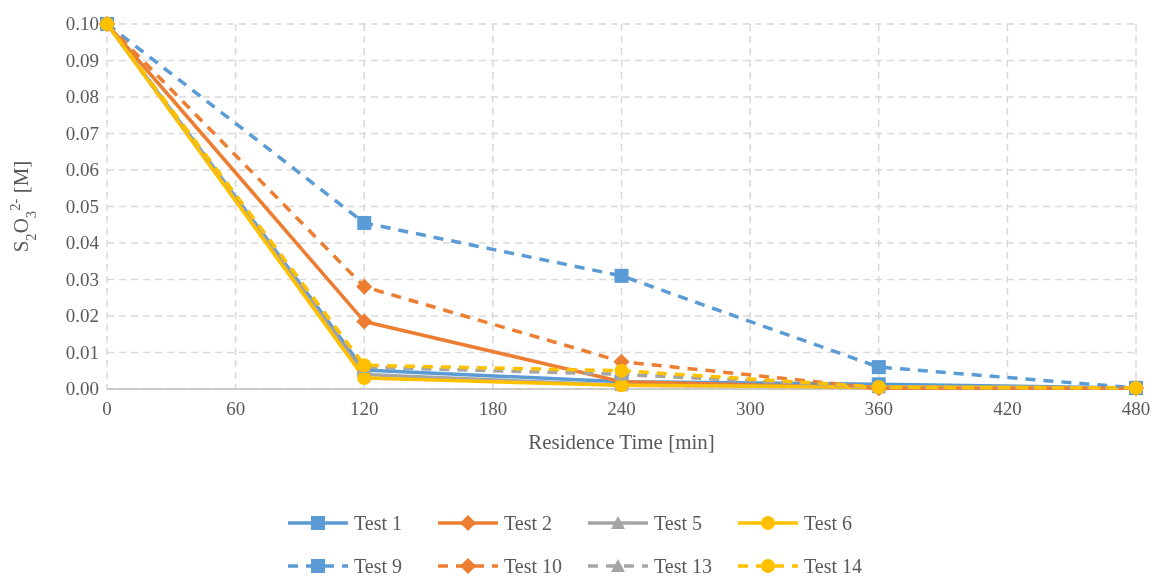 The width and height of the screenshot is (1156, 577). I want to click on y-tick-label: 0.09, so click(82, 60).